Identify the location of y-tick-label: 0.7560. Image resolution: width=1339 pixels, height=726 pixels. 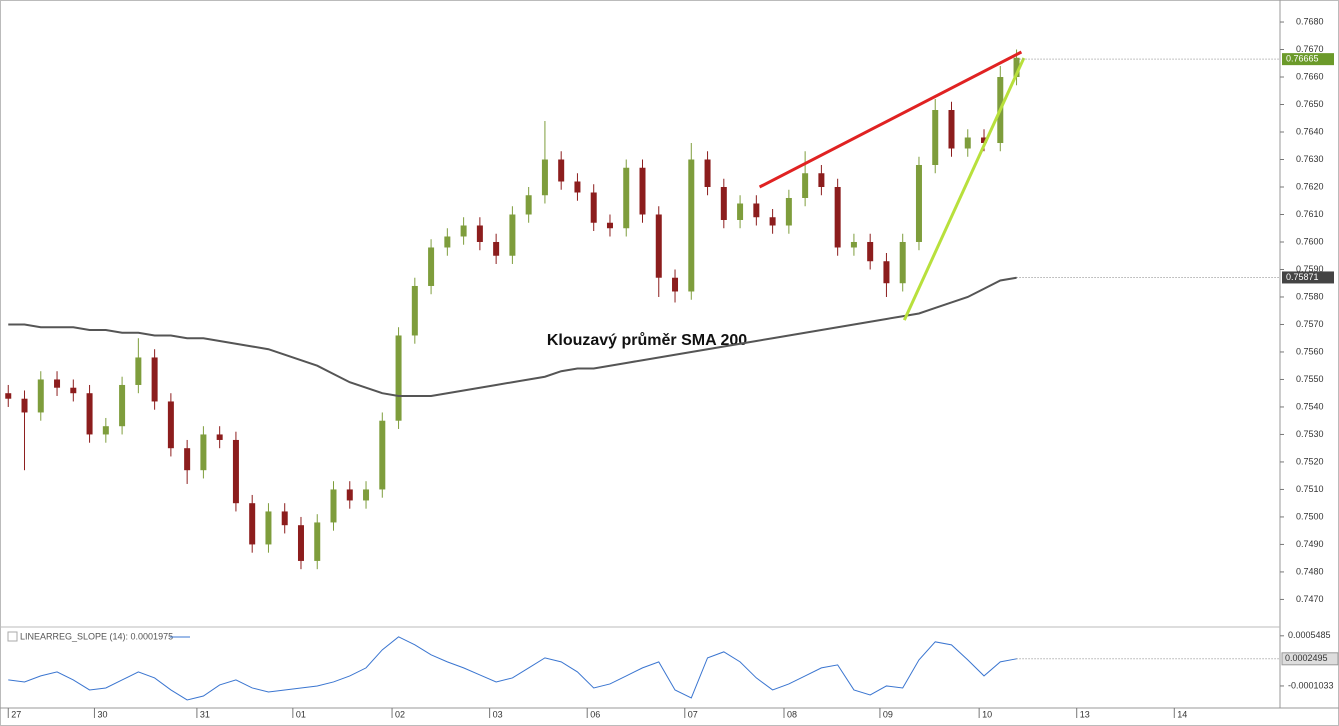
(1310, 351).